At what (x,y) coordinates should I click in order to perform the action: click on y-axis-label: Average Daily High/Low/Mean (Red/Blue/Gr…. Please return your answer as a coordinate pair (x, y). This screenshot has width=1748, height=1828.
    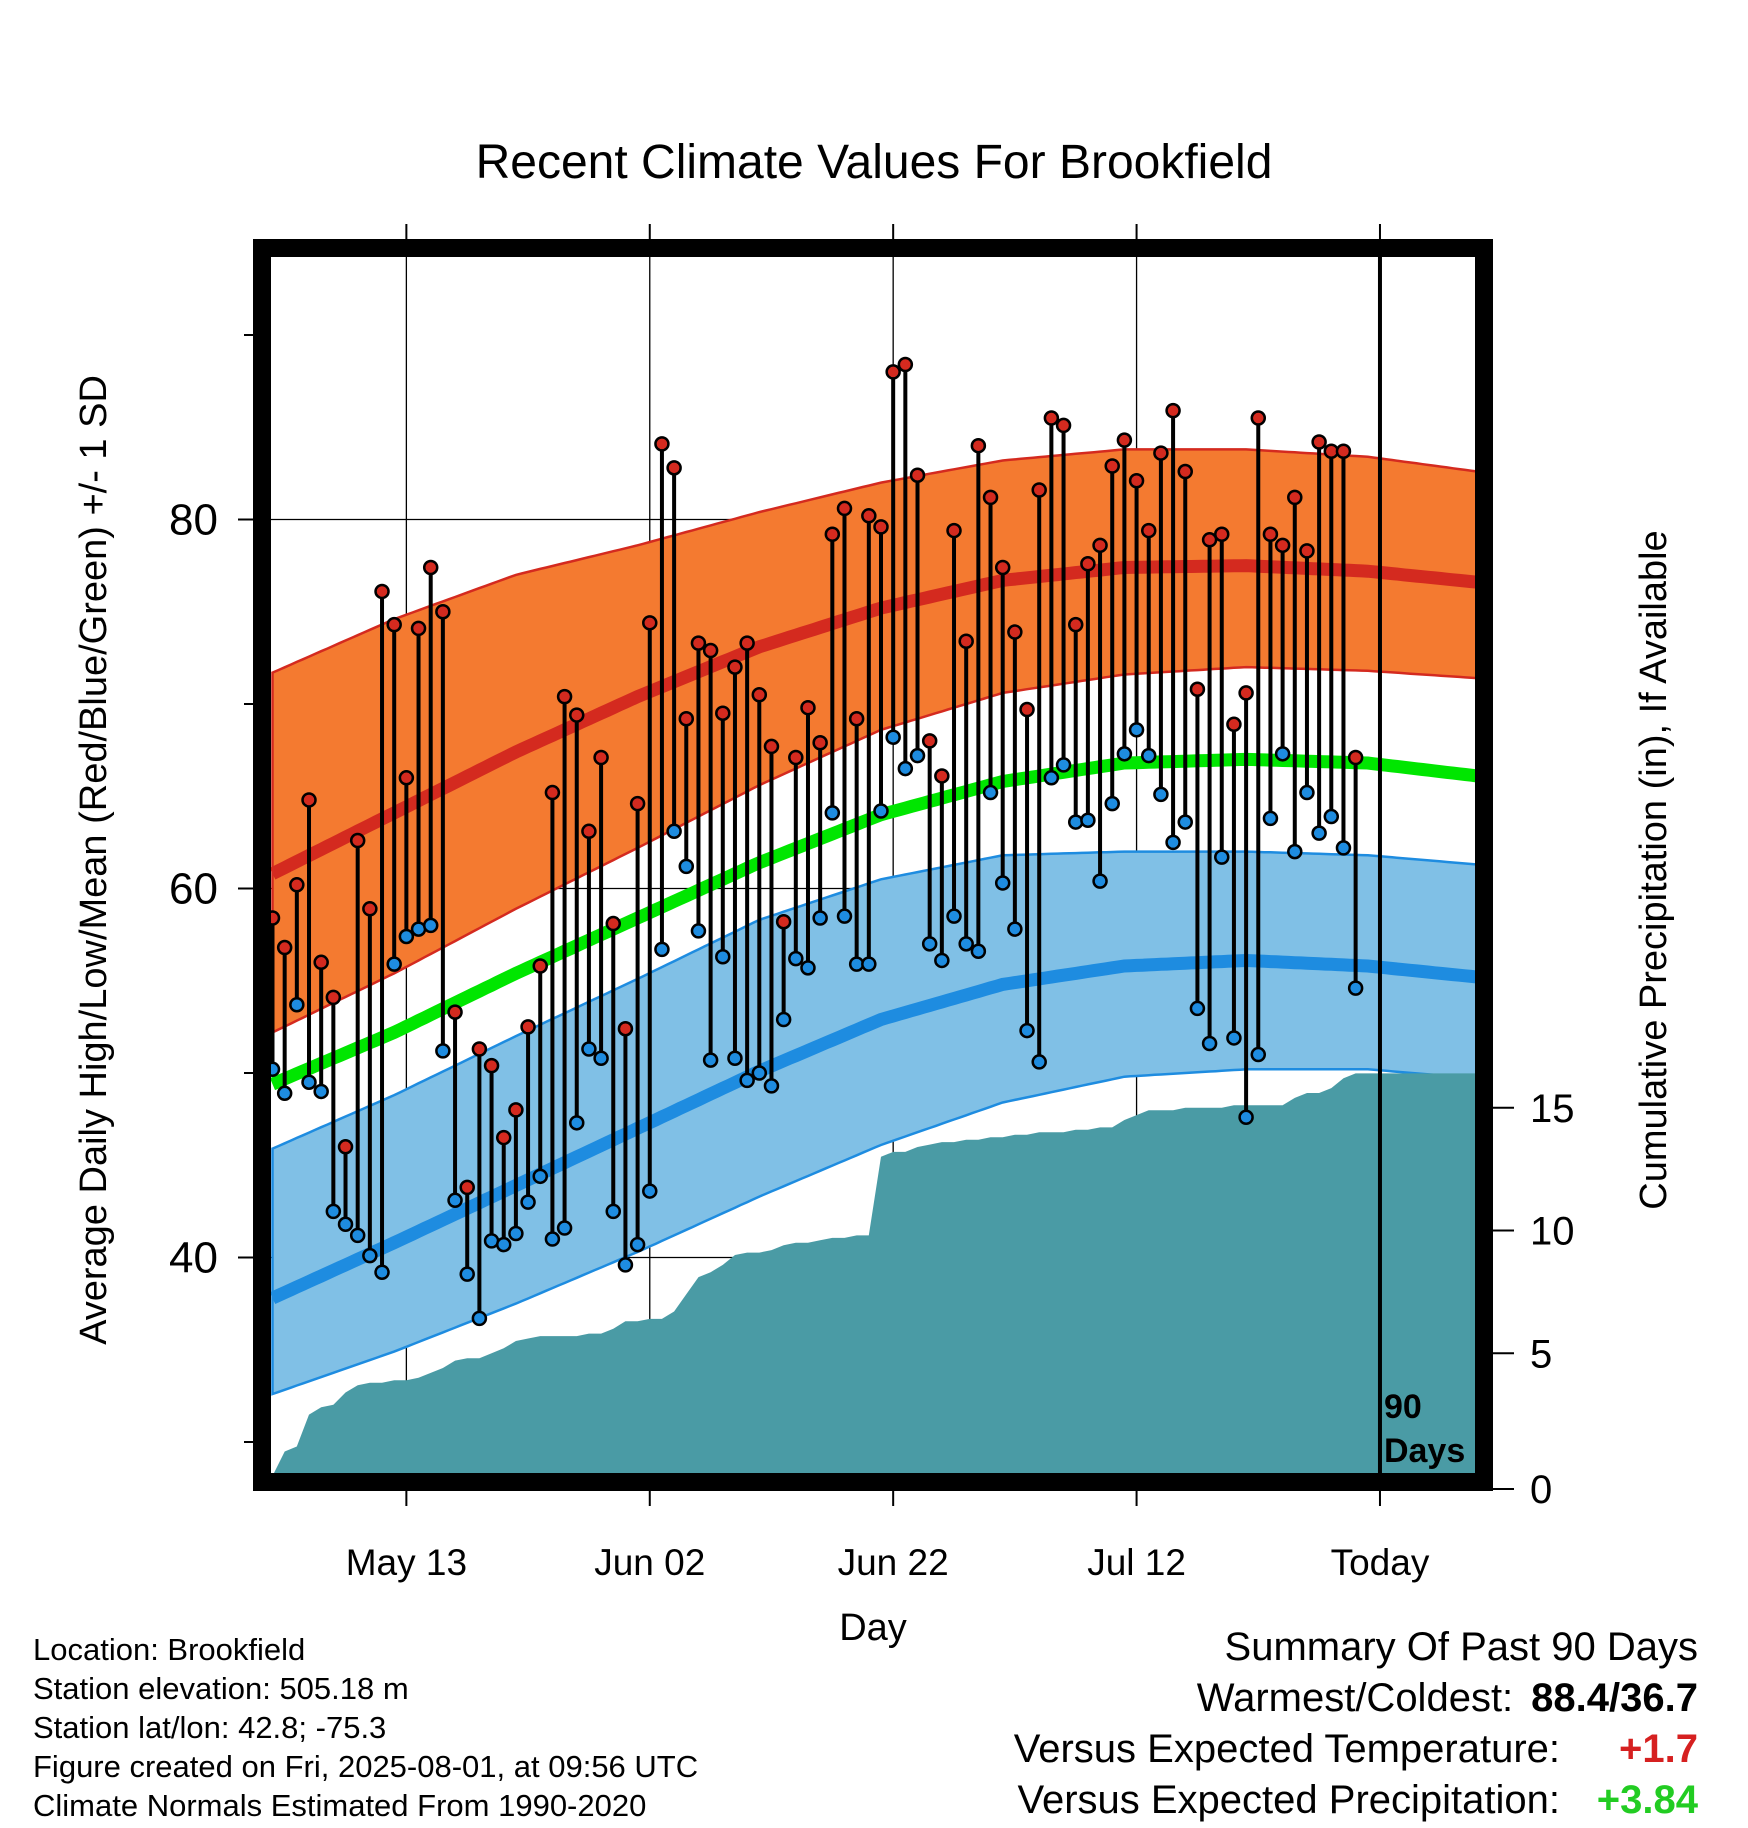
    Looking at the image, I should click on (94, 860).